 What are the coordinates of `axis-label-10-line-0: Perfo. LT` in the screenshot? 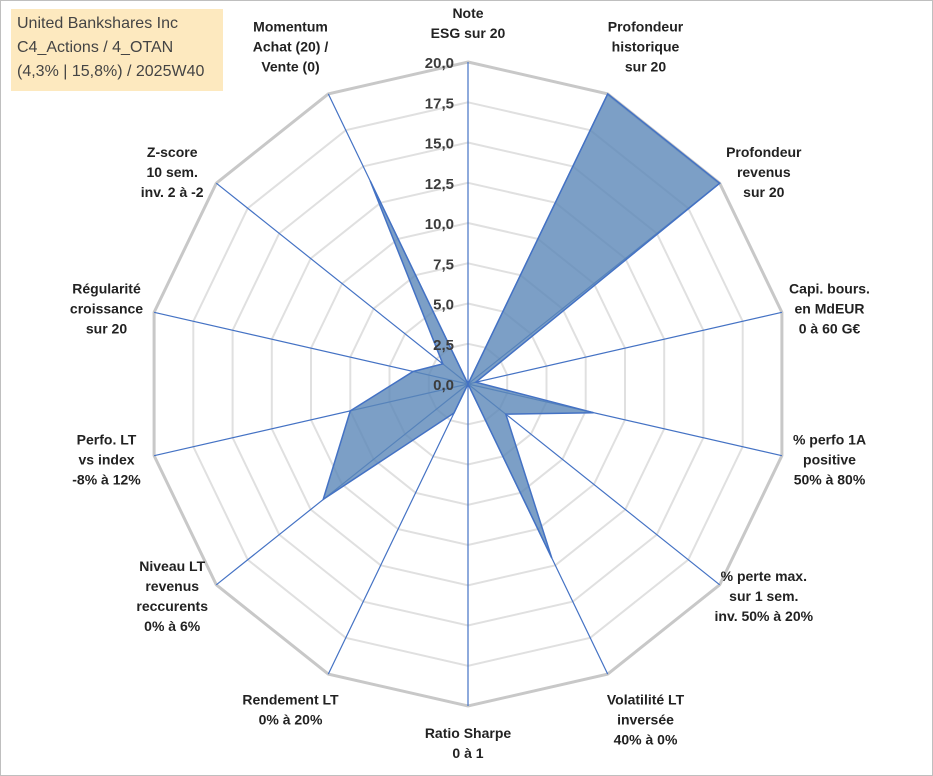 It's located at (107, 440).